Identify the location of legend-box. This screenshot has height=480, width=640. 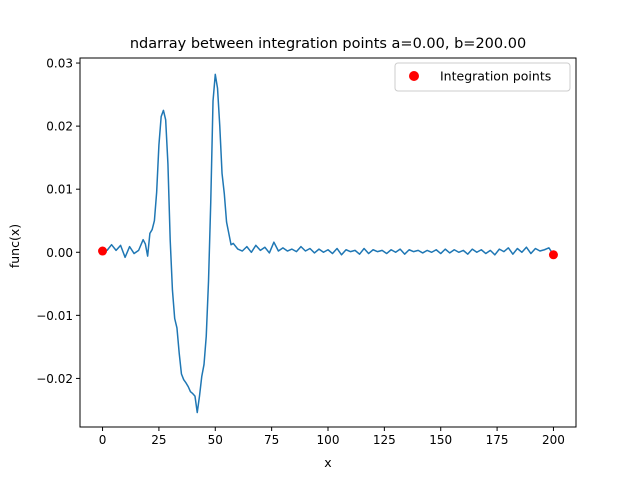
(482, 77).